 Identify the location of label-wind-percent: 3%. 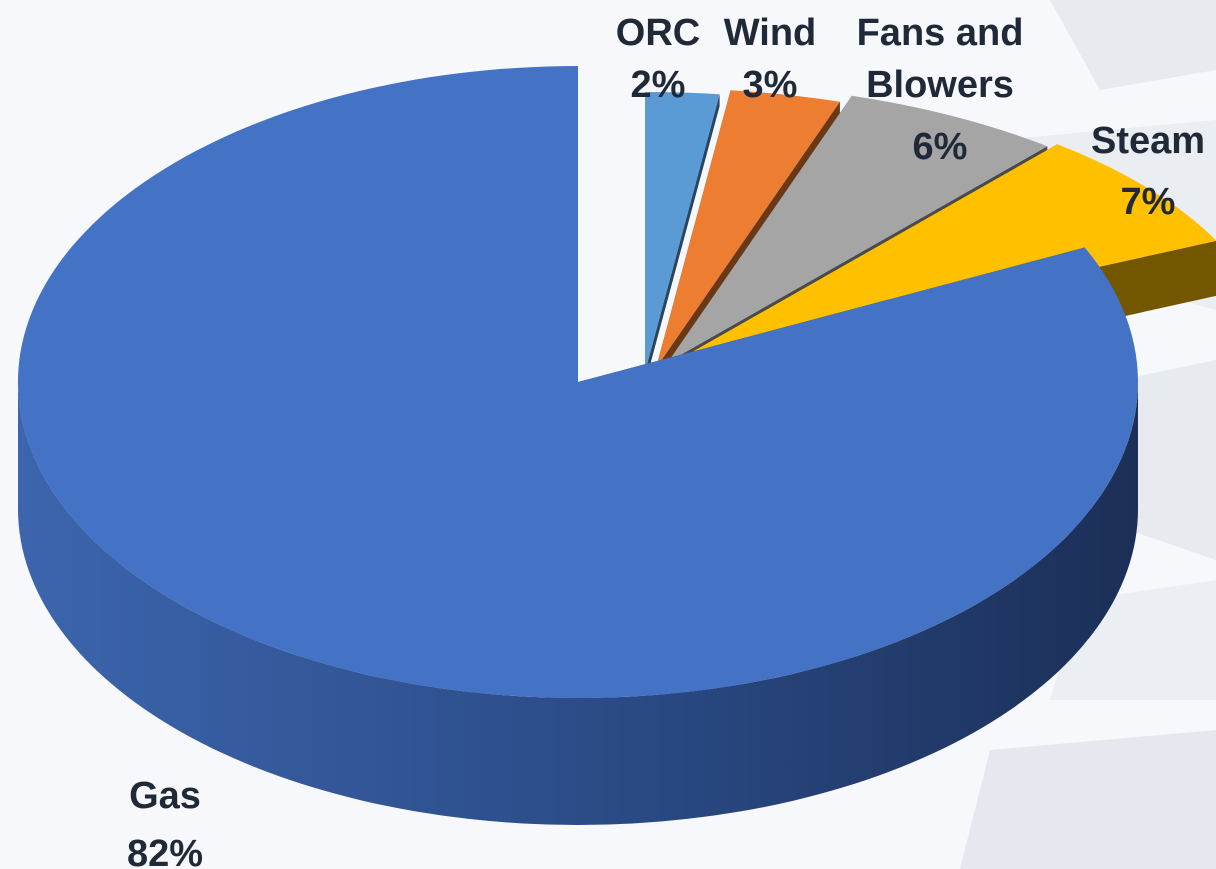
(770, 85).